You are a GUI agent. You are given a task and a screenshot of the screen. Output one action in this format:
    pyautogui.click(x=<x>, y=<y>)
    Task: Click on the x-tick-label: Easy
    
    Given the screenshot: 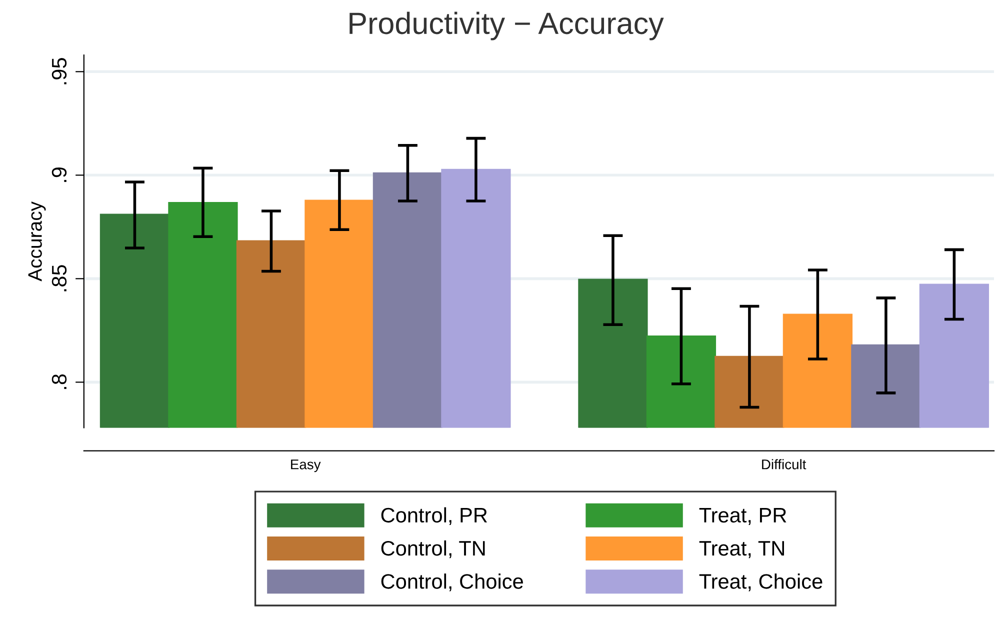 What is the action you would take?
    pyautogui.click(x=306, y=466)
    